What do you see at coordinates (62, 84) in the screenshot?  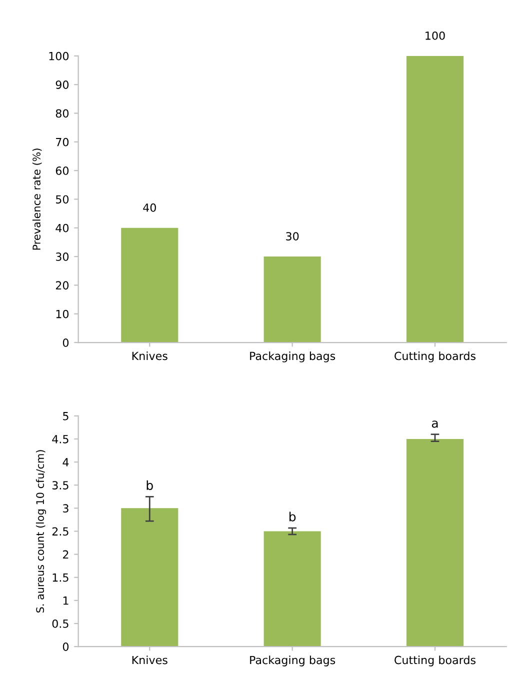 I see `y-tick-label: 90` at bounding box center [62, 84].